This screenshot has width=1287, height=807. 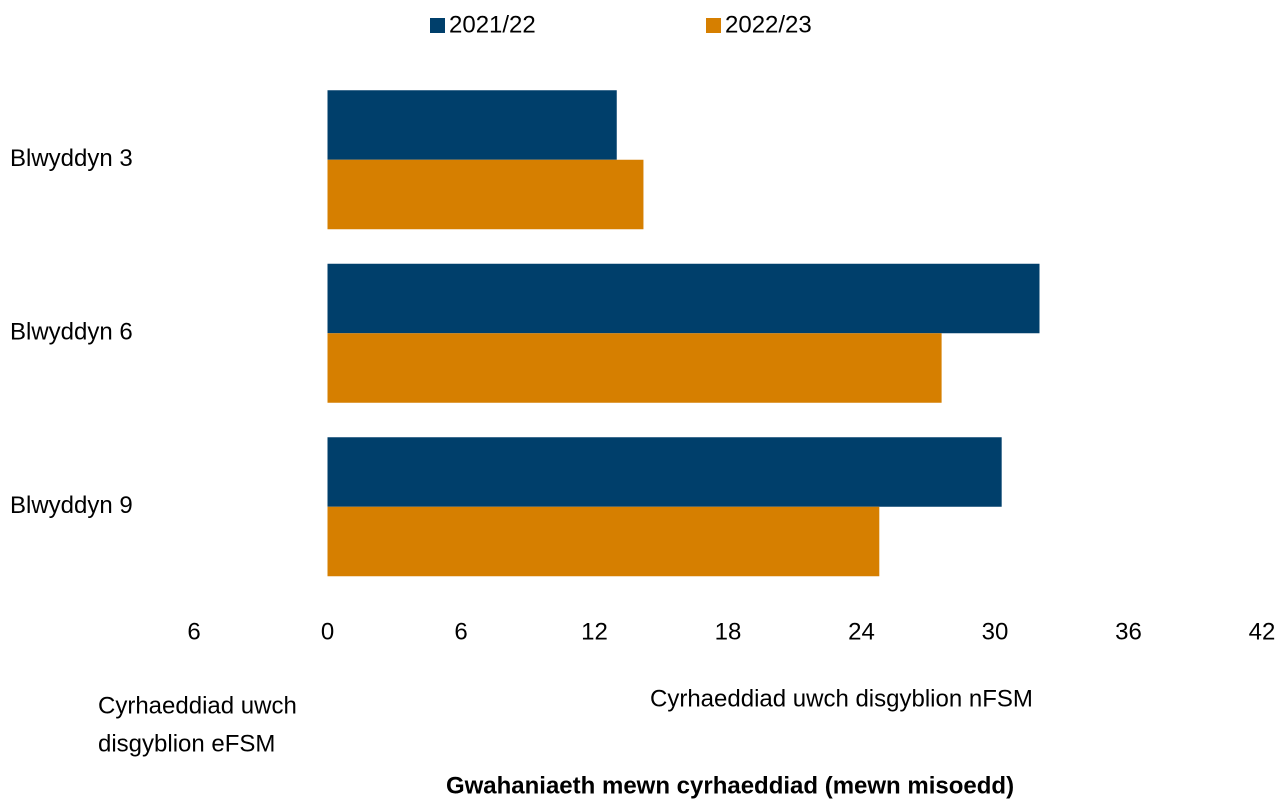 I want to click on x-tick-label: 18, so click(x=728, y=631).